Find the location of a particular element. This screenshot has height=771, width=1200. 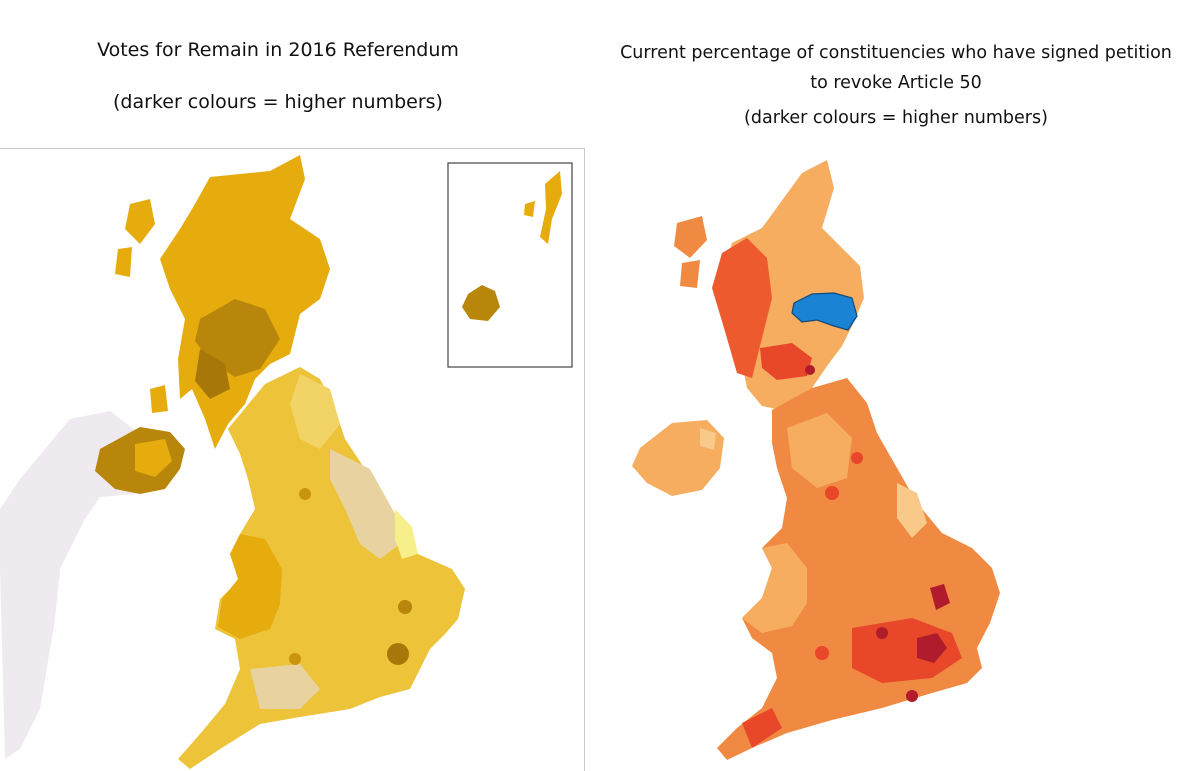

york-red is located at coordinates (857, 458).